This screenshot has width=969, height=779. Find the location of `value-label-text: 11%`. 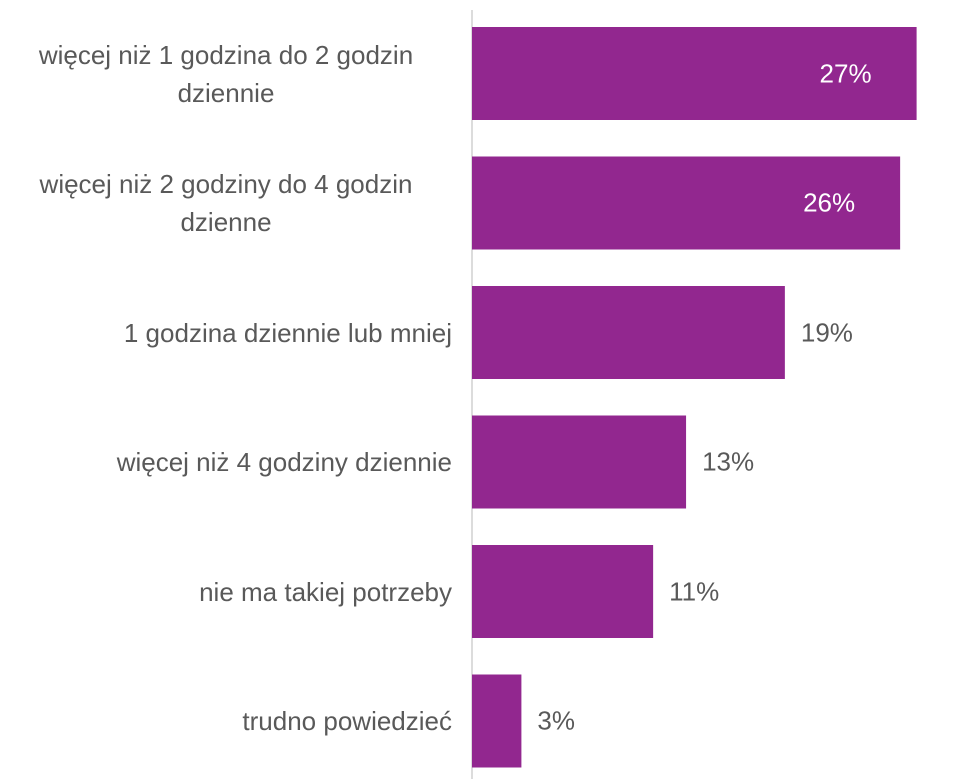

value-label-text: 11% is located at coordinates (694, 591).